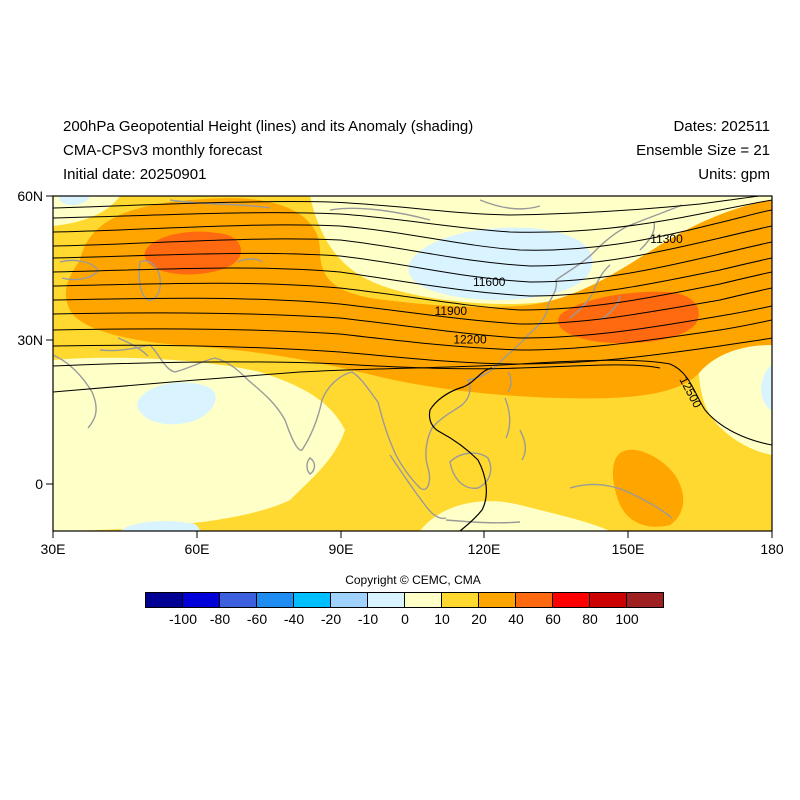  I want to click on coast-lake-balkhash, so click(250, 260).